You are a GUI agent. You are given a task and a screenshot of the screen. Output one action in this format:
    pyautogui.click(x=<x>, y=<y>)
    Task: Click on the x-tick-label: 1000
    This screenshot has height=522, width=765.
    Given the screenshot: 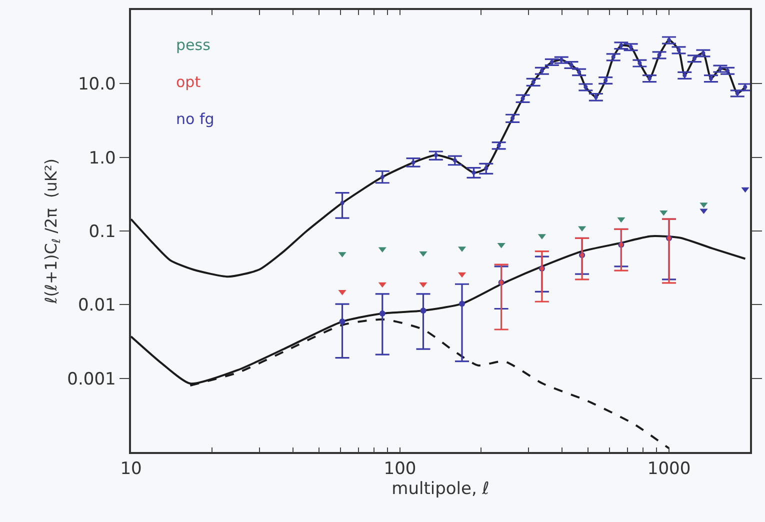 What is the action you would take?
    pyautogui.click(x=669, y=469)
    